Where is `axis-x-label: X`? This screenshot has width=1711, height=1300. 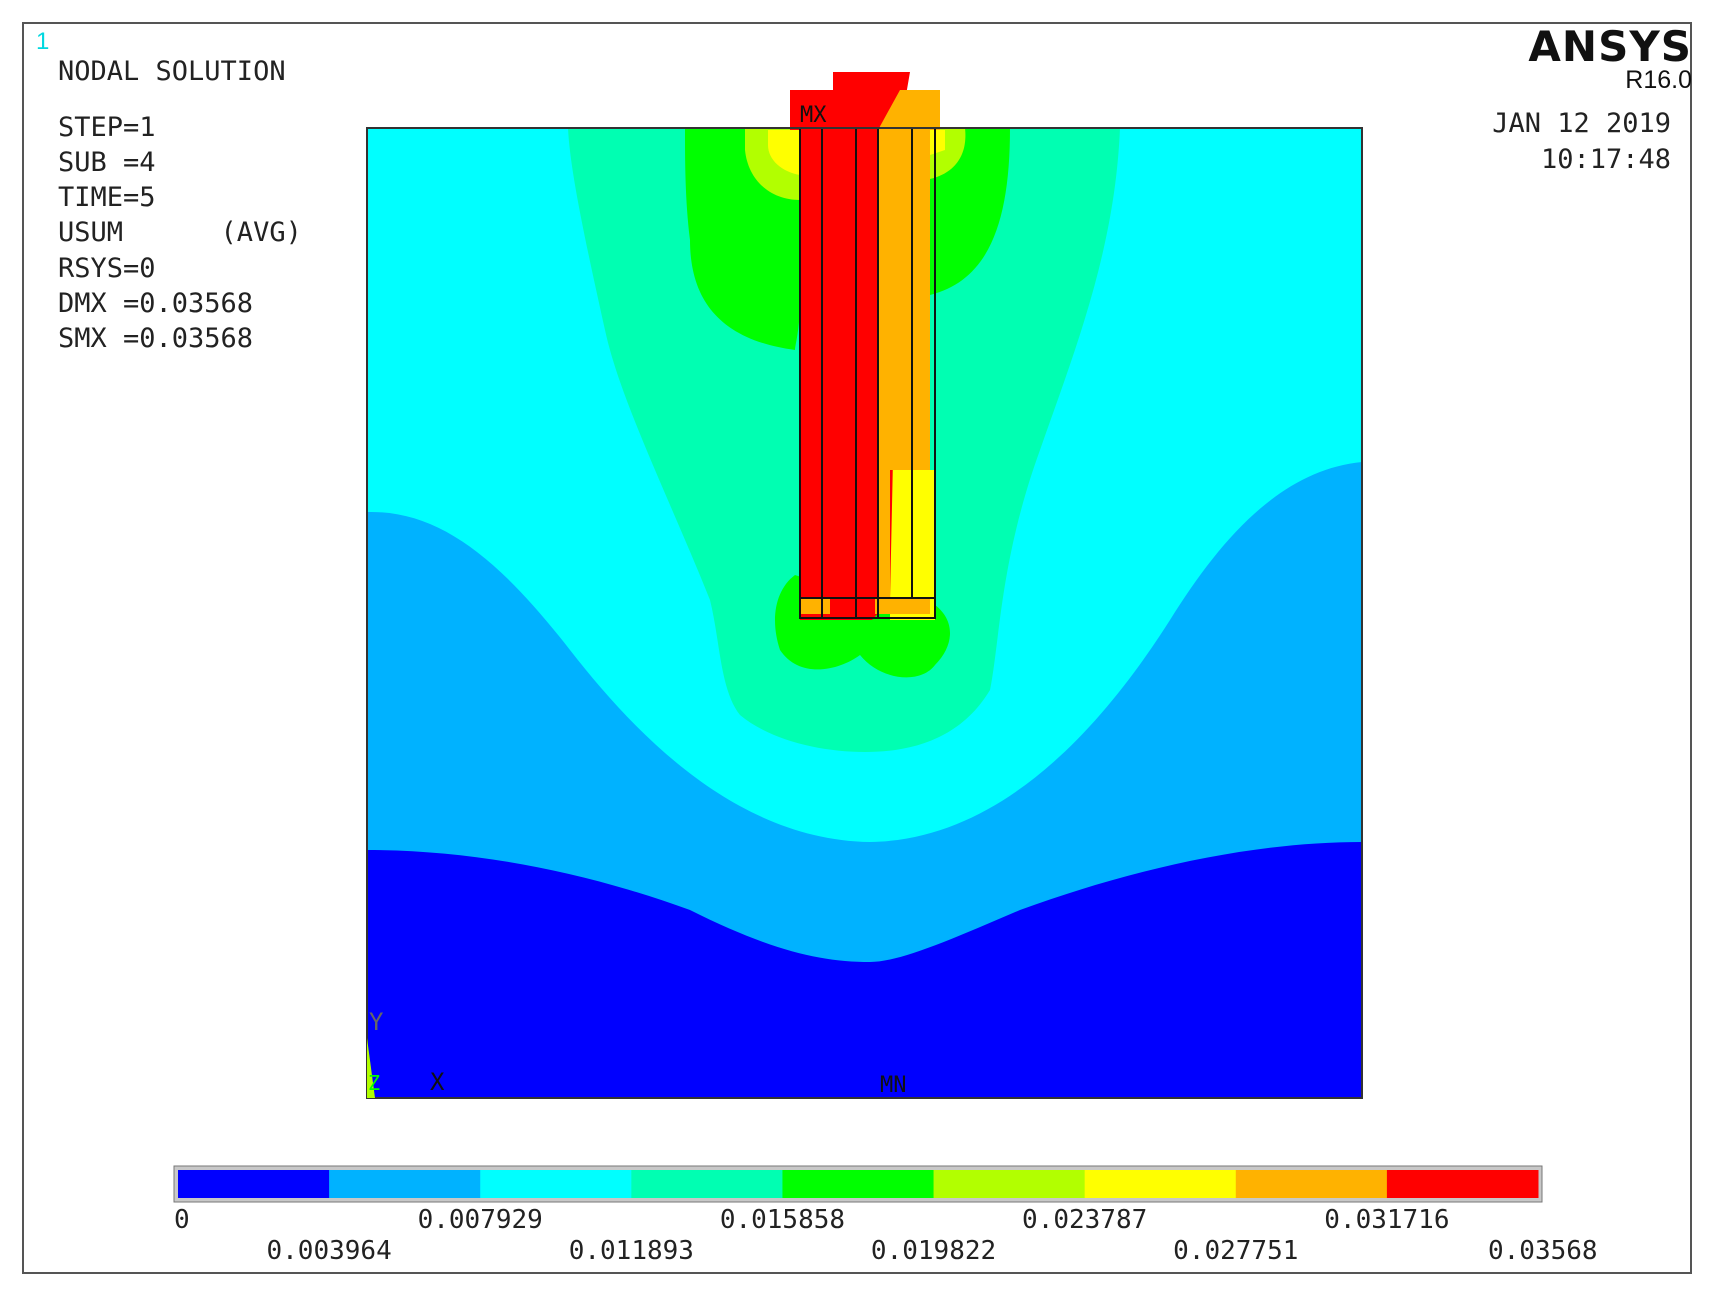 axis-x-label: X is located at coordinates (437, 1082).